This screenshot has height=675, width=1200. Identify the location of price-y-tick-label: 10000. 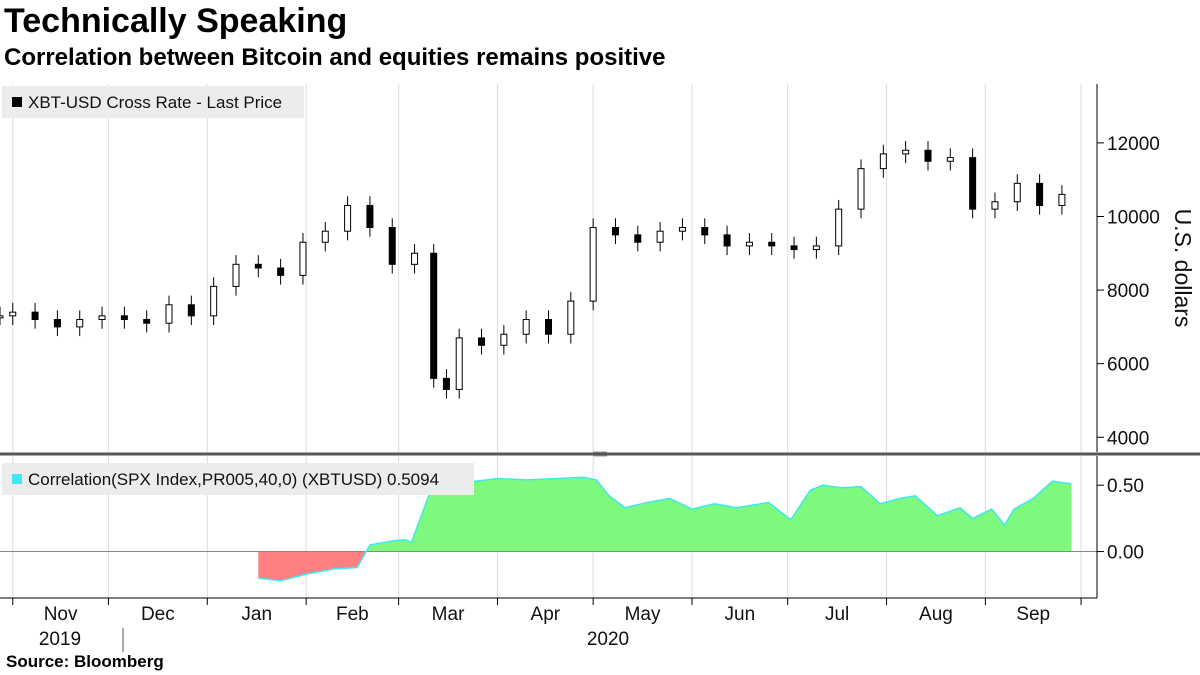
(1133, 217).